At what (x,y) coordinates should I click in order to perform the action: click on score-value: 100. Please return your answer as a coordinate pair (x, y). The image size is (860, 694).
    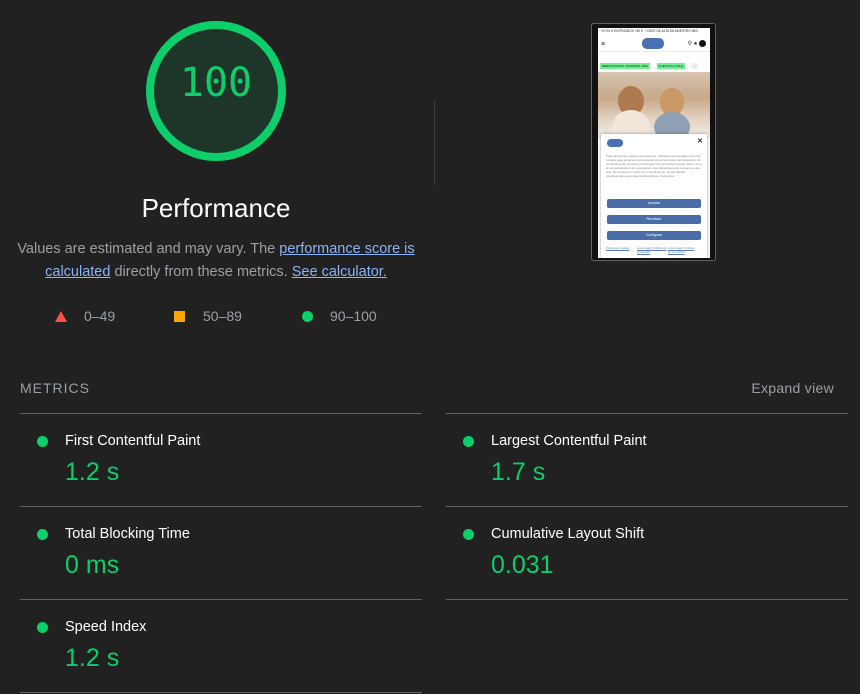
    Looking at the image, I should click on (216, 83).